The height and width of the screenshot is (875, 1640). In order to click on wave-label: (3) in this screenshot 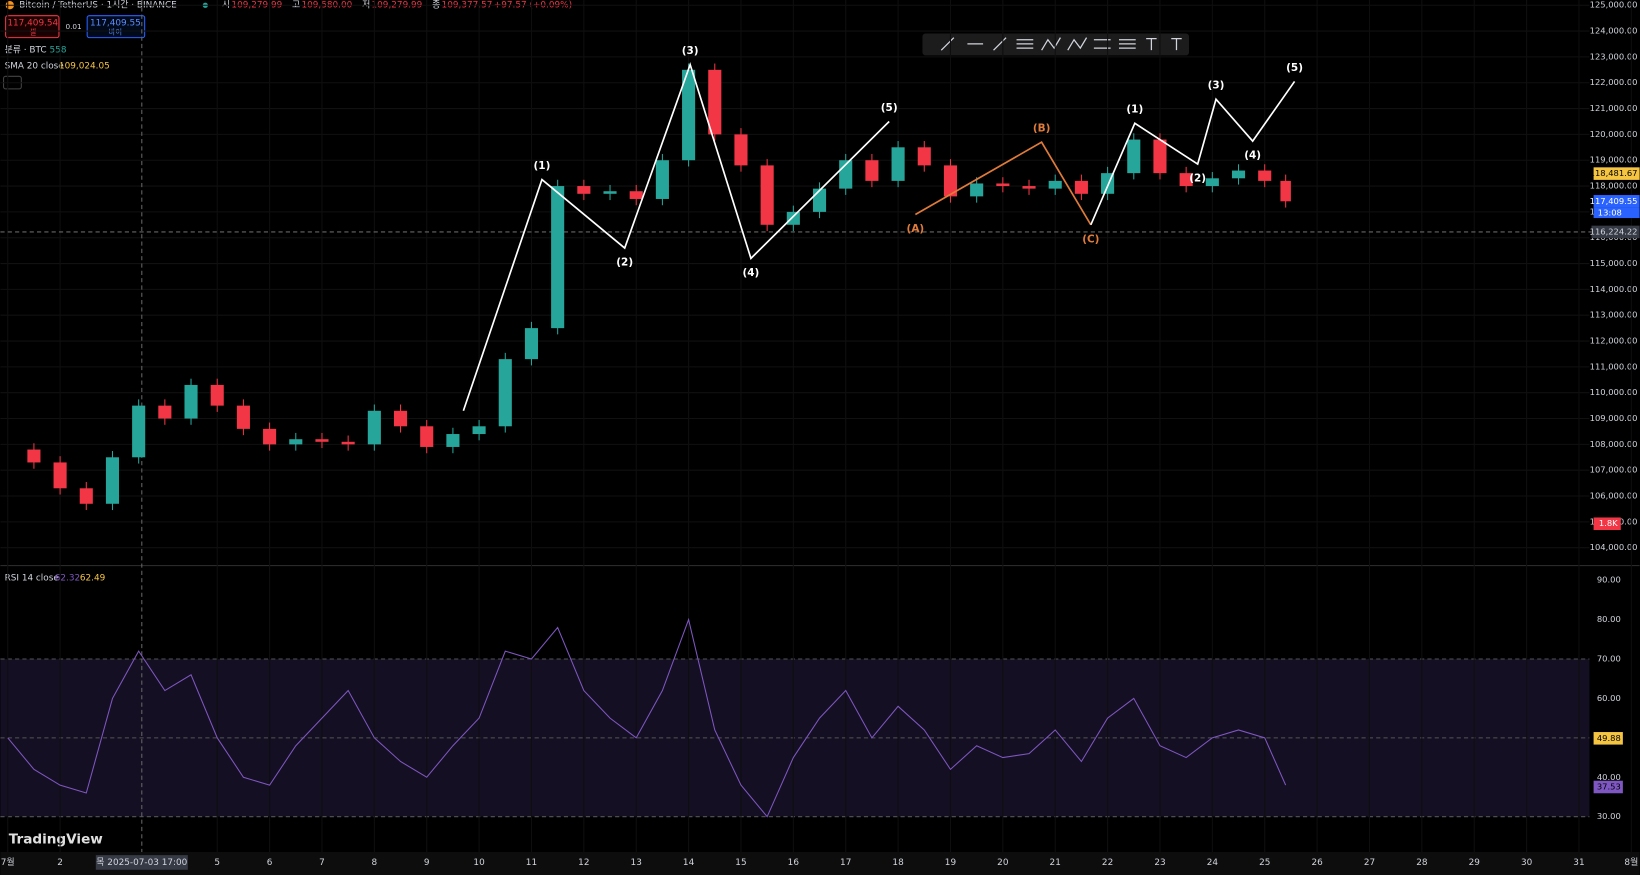, I will do `click(1216, 86)`.